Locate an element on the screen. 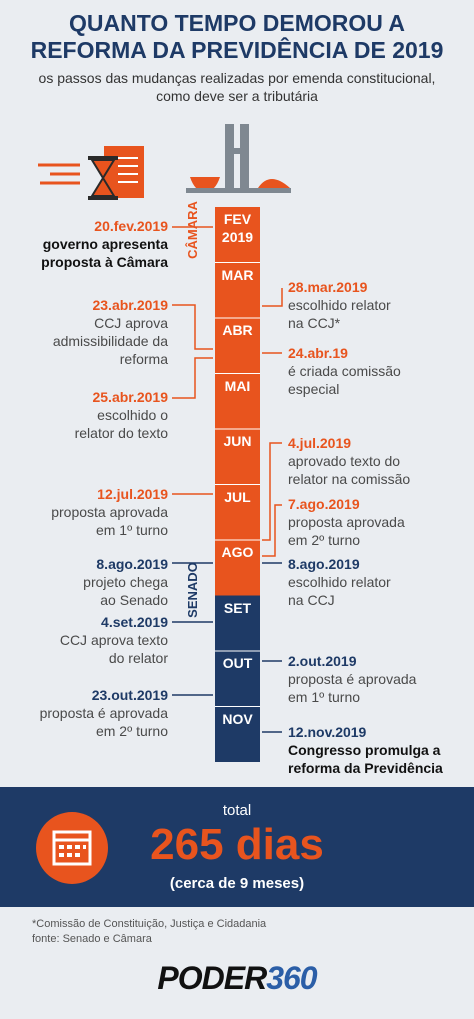 The height and width of the screenshot is (1019, 474). event-text: aprovado texto do is located at coordinates (344, 461).